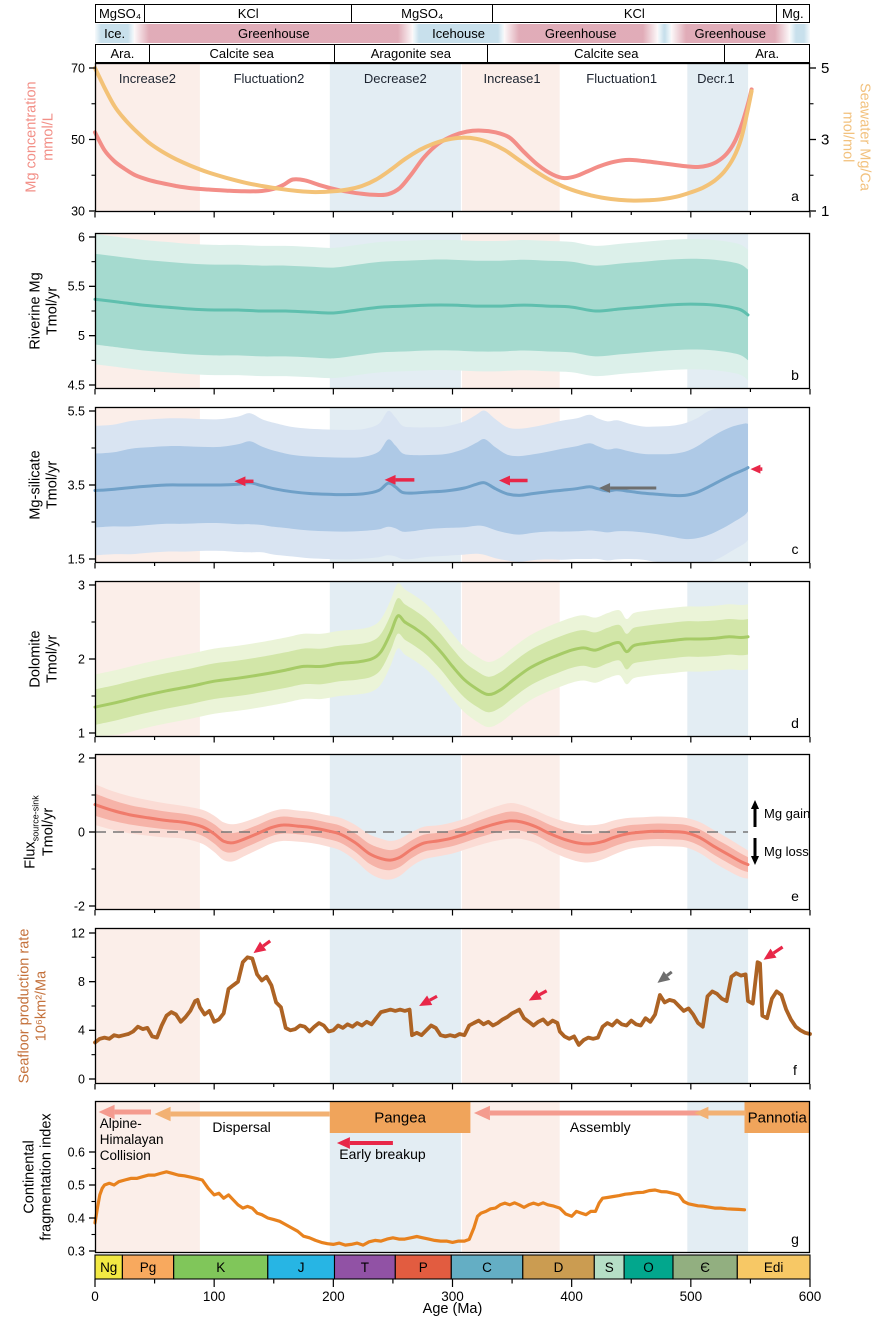  I want to click on regime-label: Decr.1, so click(716, 78).